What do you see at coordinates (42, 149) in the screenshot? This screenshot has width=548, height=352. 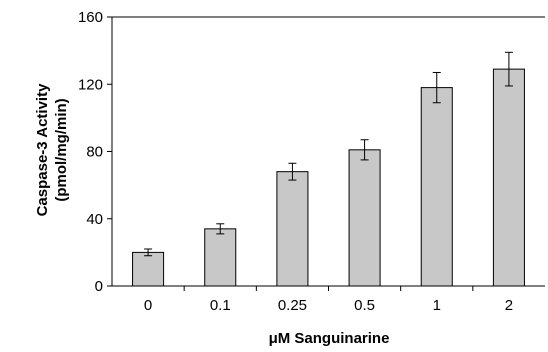 I see `y-axis-title-line1: Caspase-3 Activity` at bounding box center [42, 149].